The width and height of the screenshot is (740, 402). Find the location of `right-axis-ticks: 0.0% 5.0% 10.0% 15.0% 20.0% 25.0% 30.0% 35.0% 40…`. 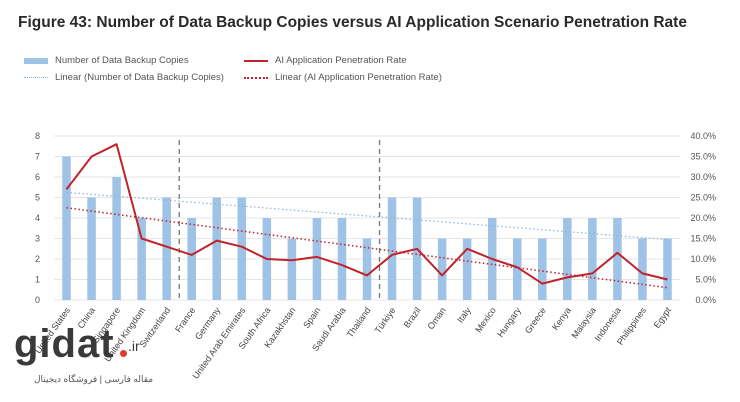

right-axis-ticks: 0.0% 5.0% 10.0% 15.0% 20.0% 25.0% 30.0% 35.0% 40… is located at coordinates (703, 218).